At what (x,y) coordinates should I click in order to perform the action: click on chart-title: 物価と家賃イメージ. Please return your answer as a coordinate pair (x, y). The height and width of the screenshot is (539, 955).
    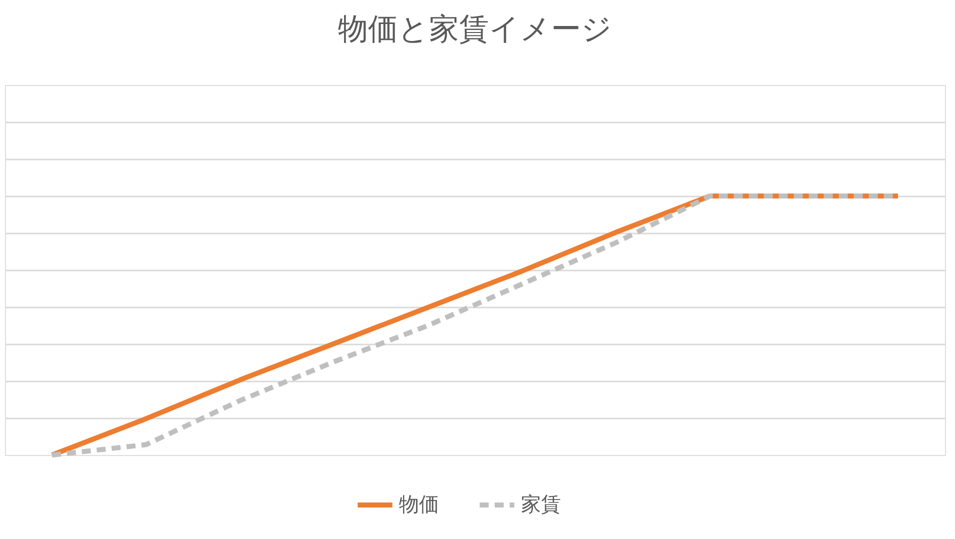
    Looking at the image, I should click on (475, 29).